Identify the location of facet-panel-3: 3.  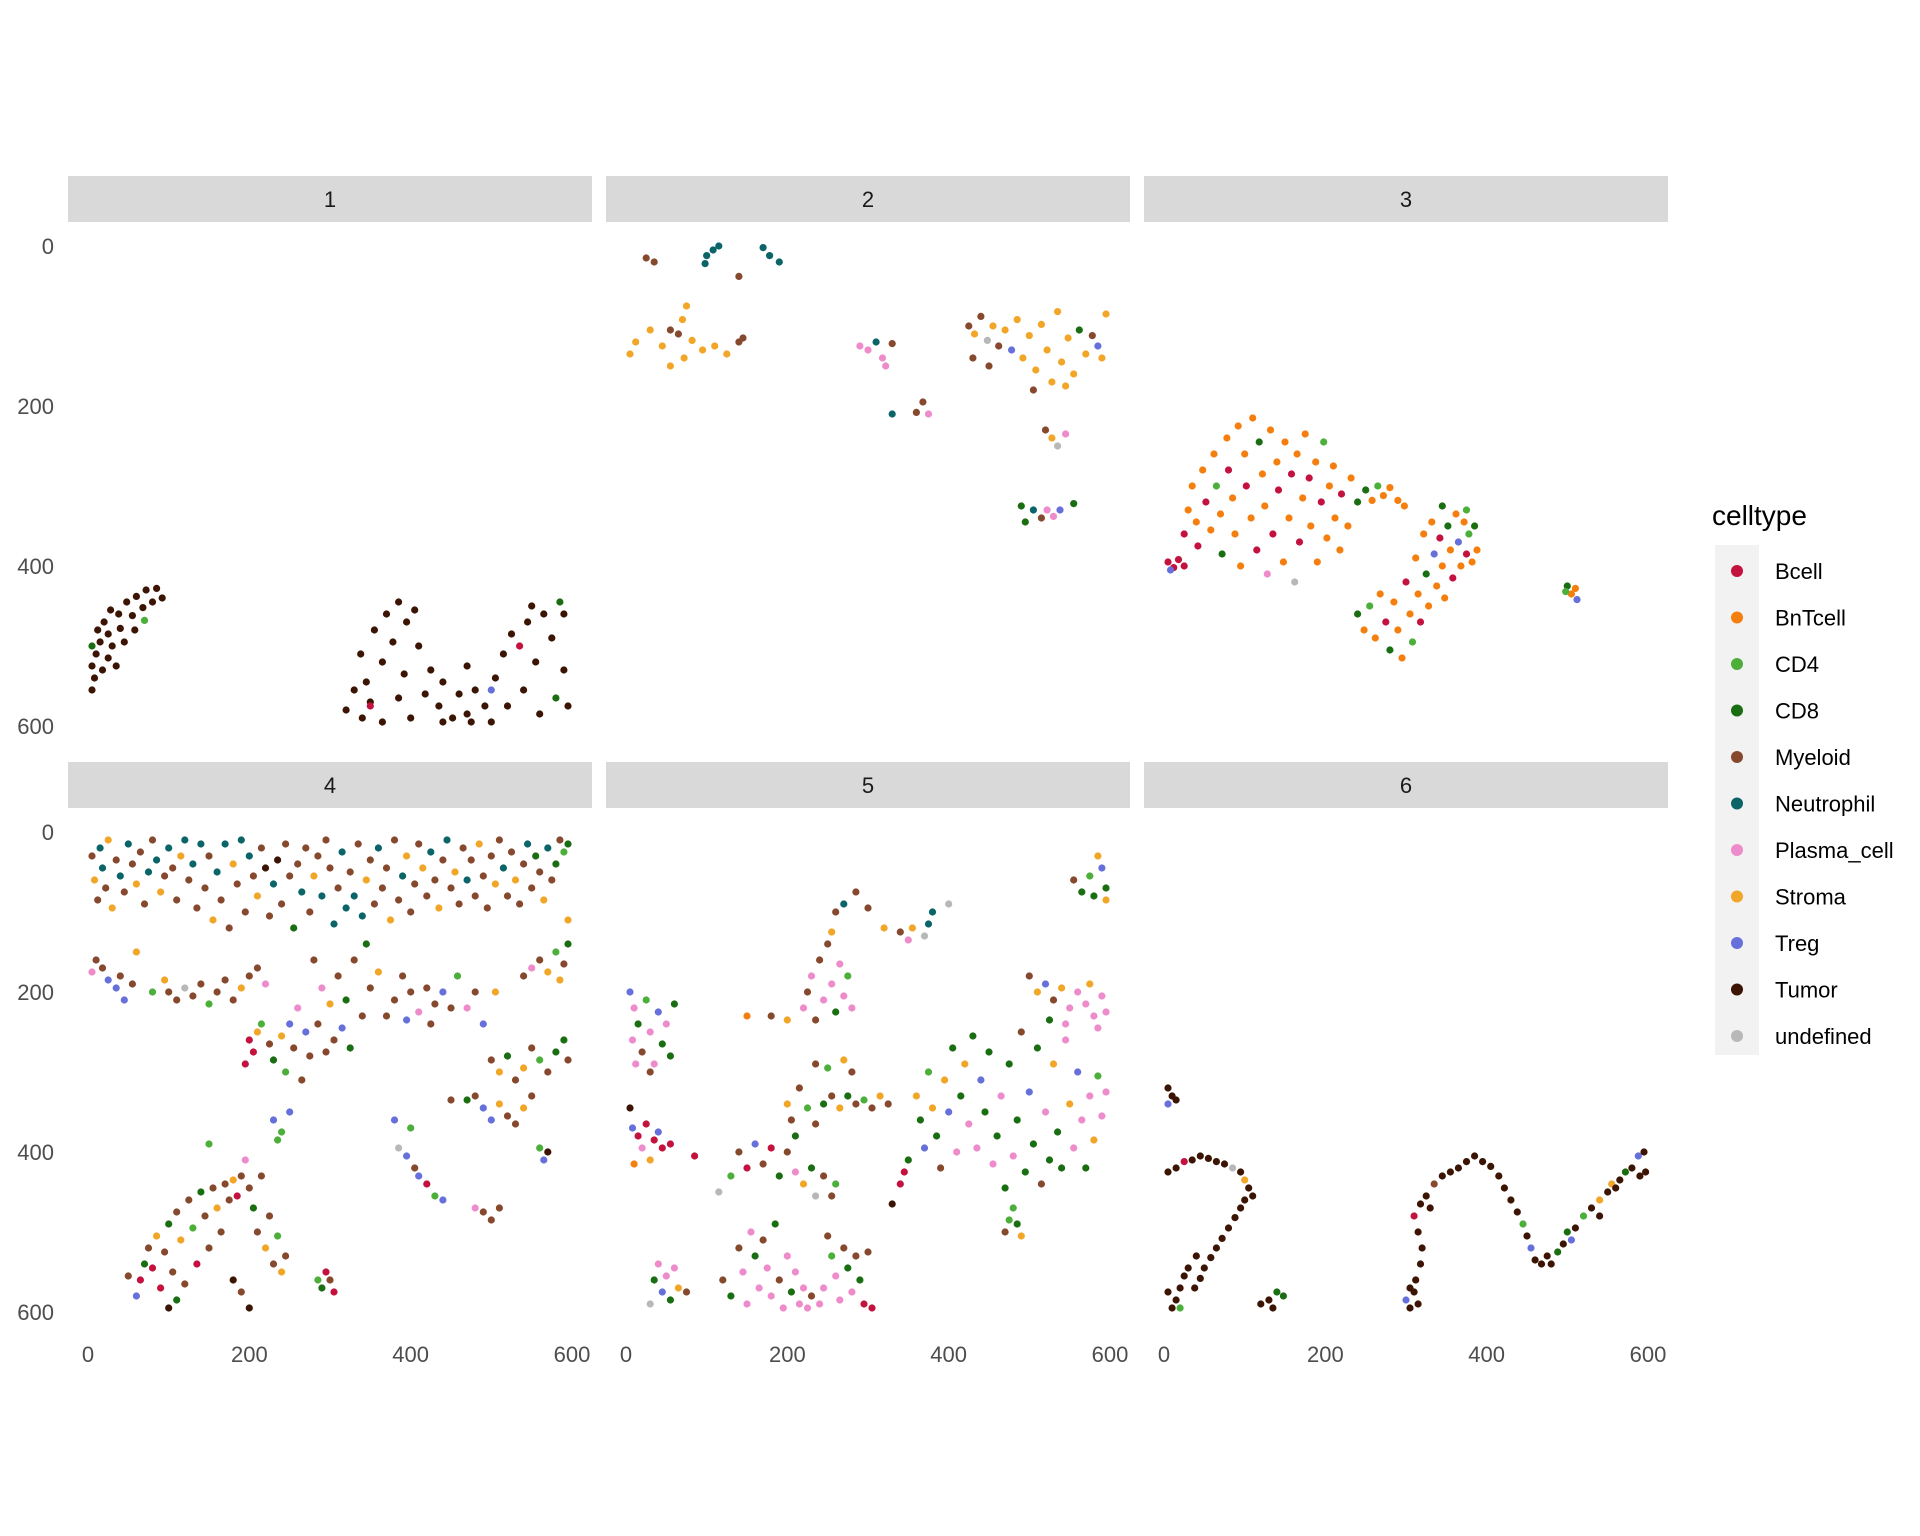
(1406, 419).